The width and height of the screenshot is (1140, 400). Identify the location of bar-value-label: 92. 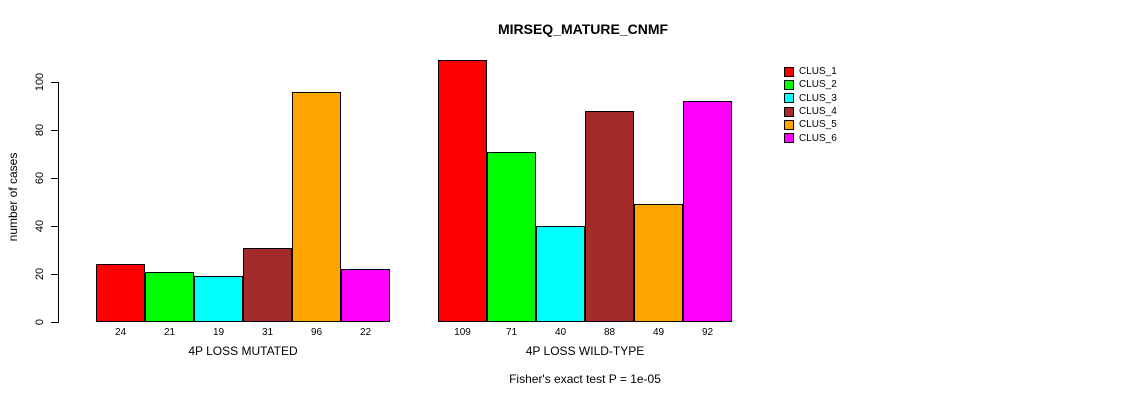
(707, 332).